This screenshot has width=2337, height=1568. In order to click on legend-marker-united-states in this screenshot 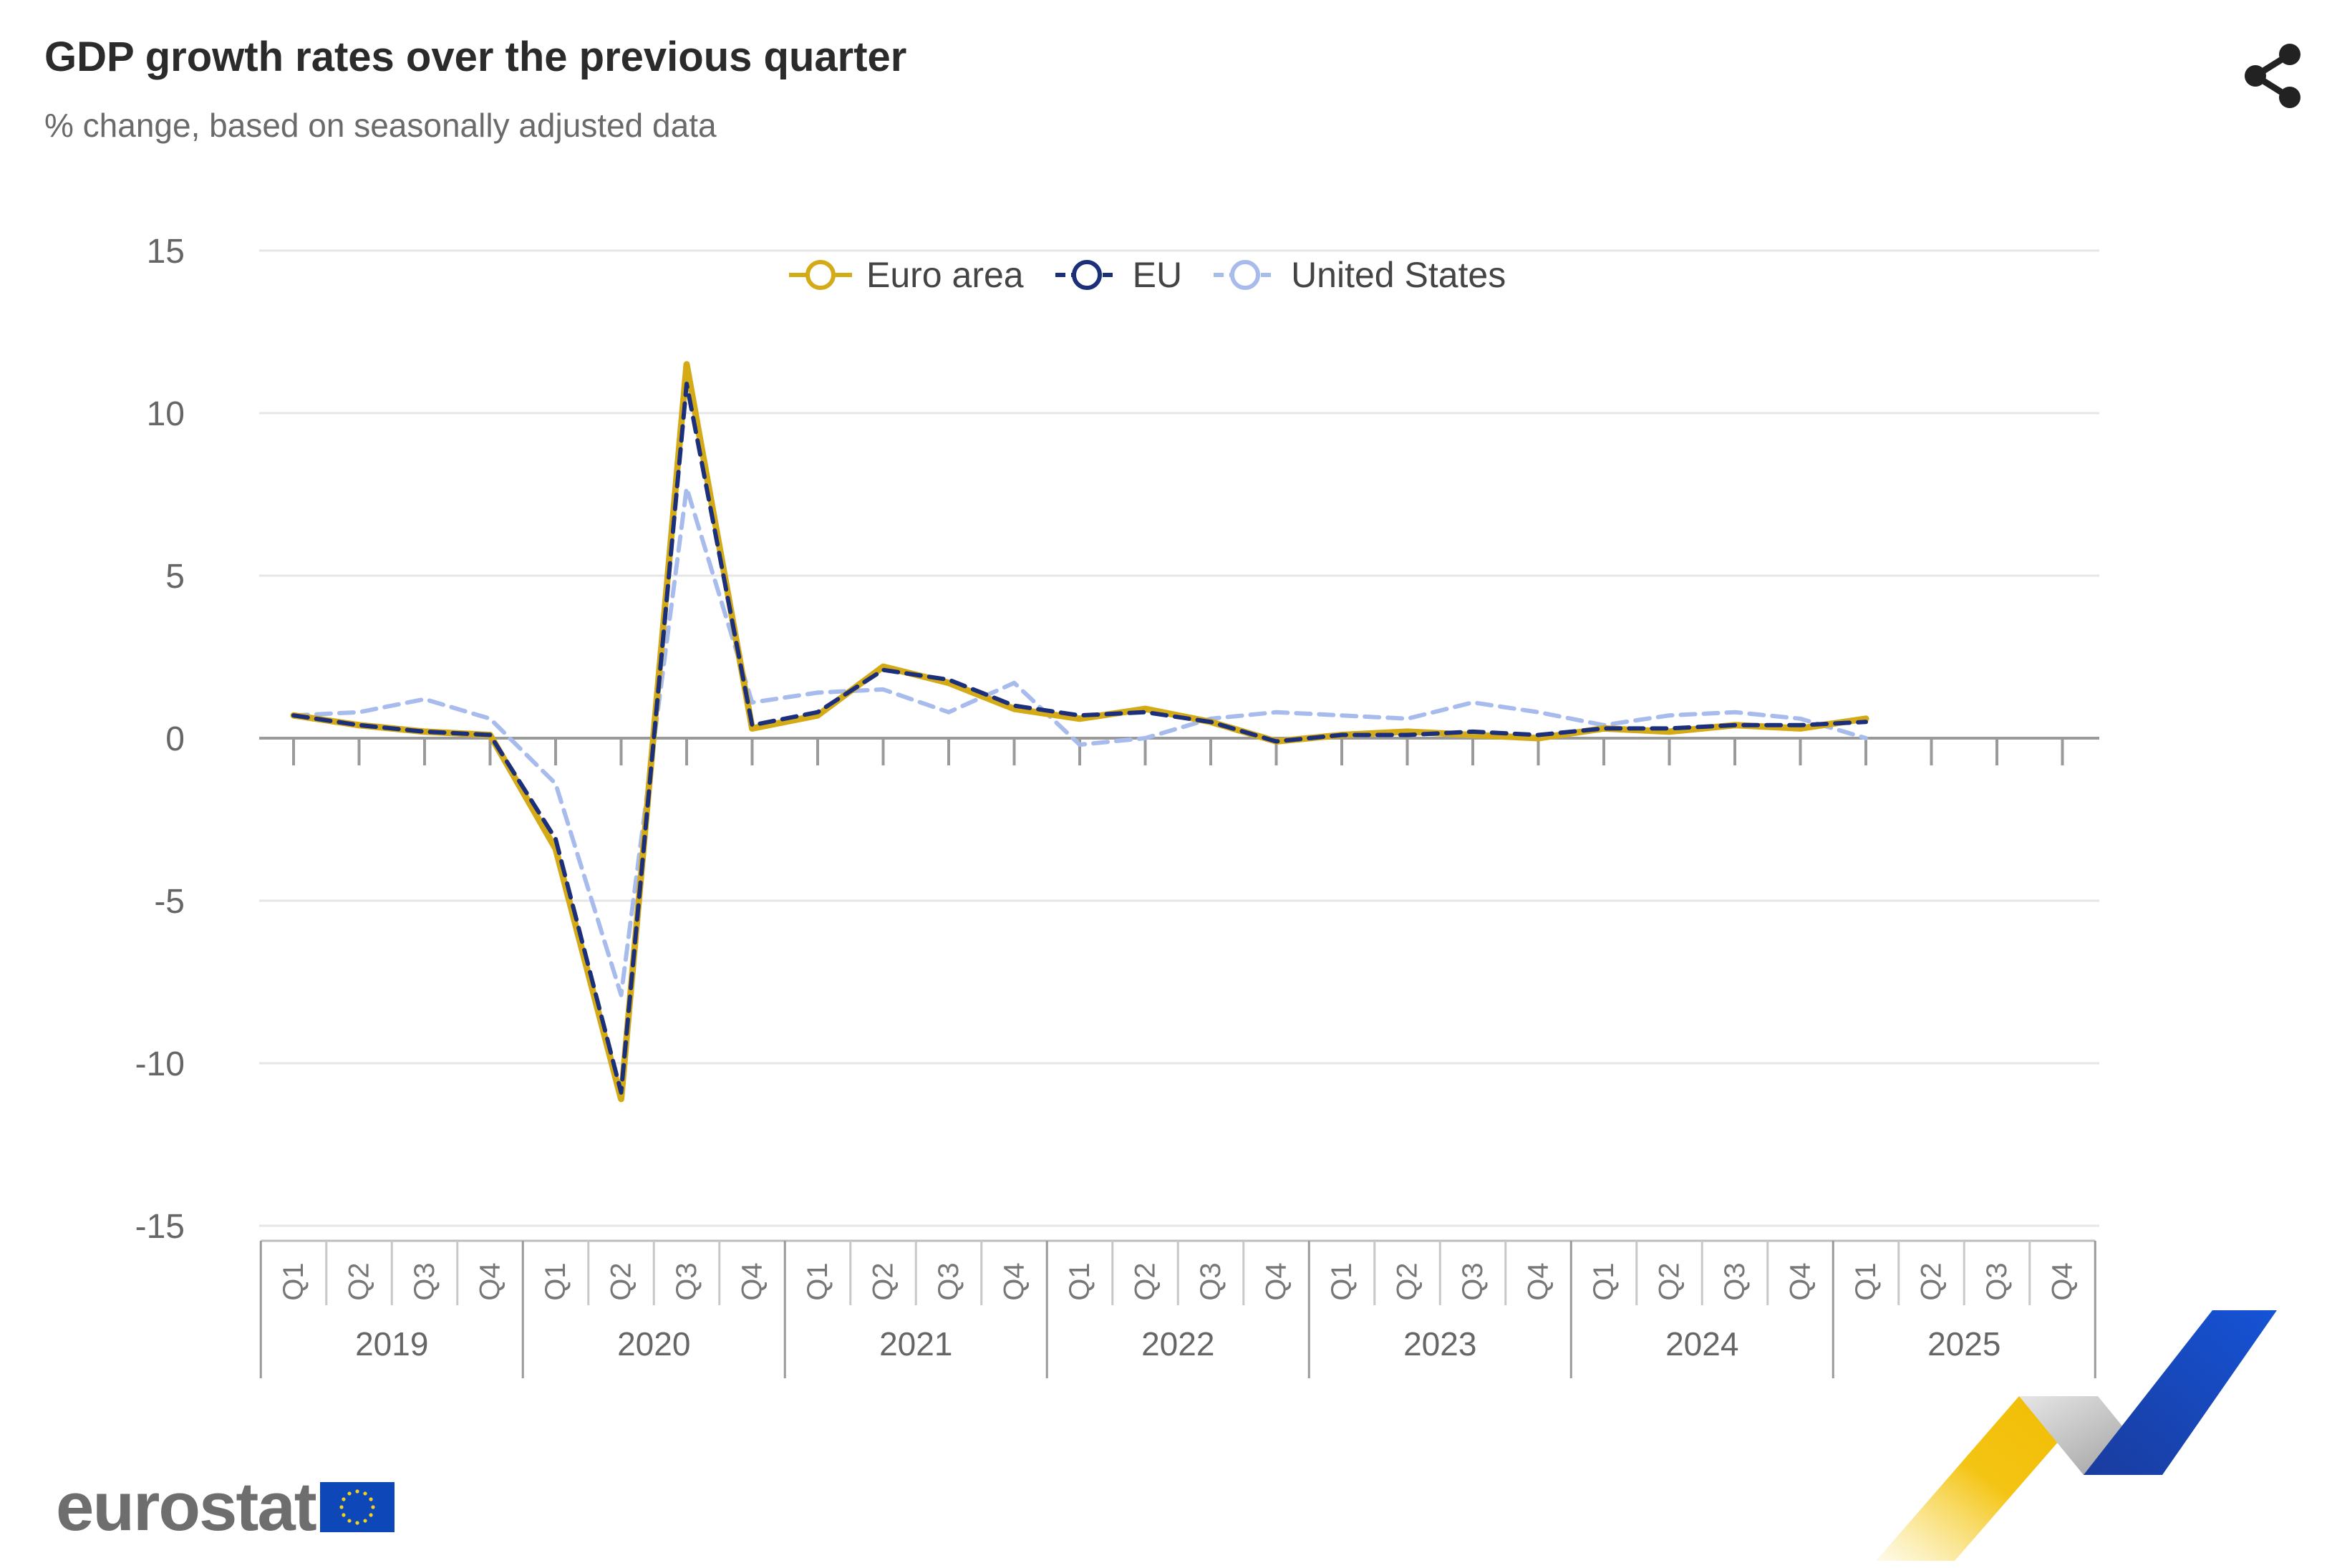, I will do `click(1245, 275)`.